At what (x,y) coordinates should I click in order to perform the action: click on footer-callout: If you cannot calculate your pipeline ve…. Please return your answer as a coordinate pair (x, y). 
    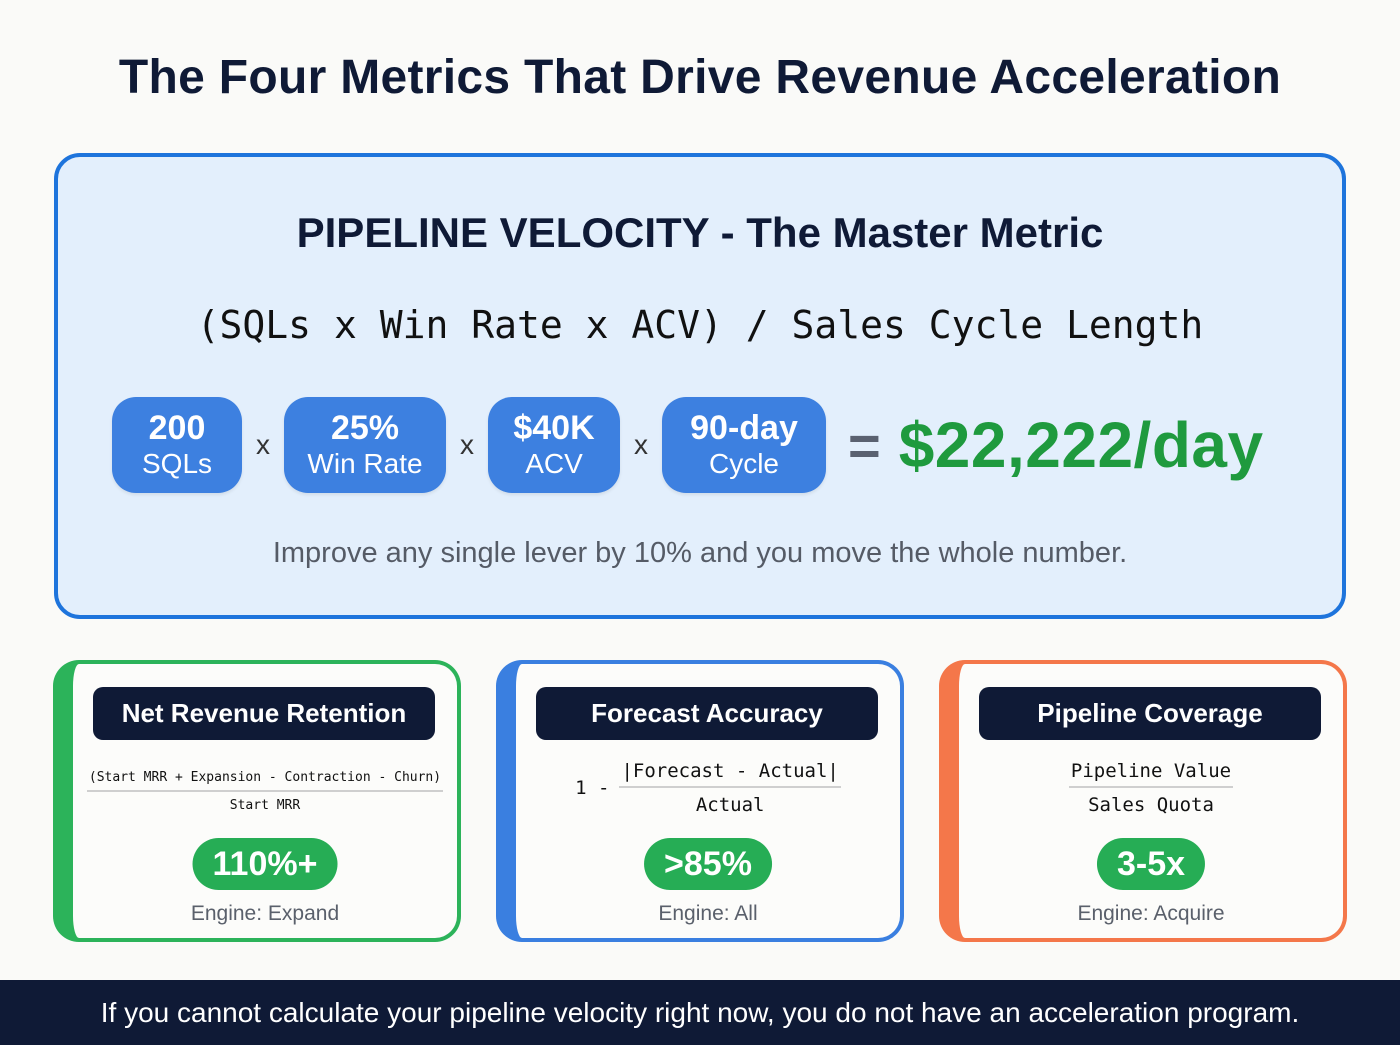
    Looking at the image, I should click on (700, 1012).